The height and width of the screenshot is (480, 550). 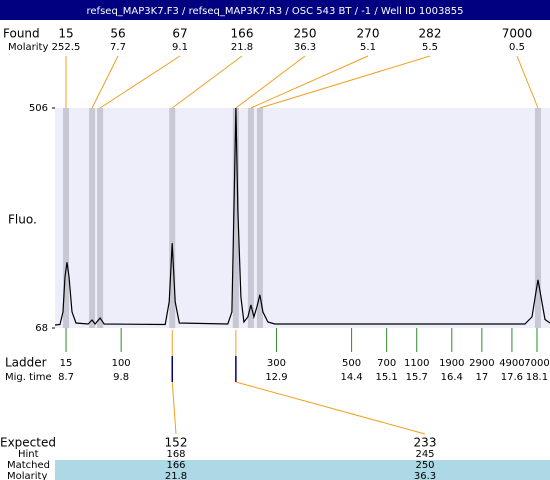 I want to click on ladder-size: 7000, so click(x=536, y=363).